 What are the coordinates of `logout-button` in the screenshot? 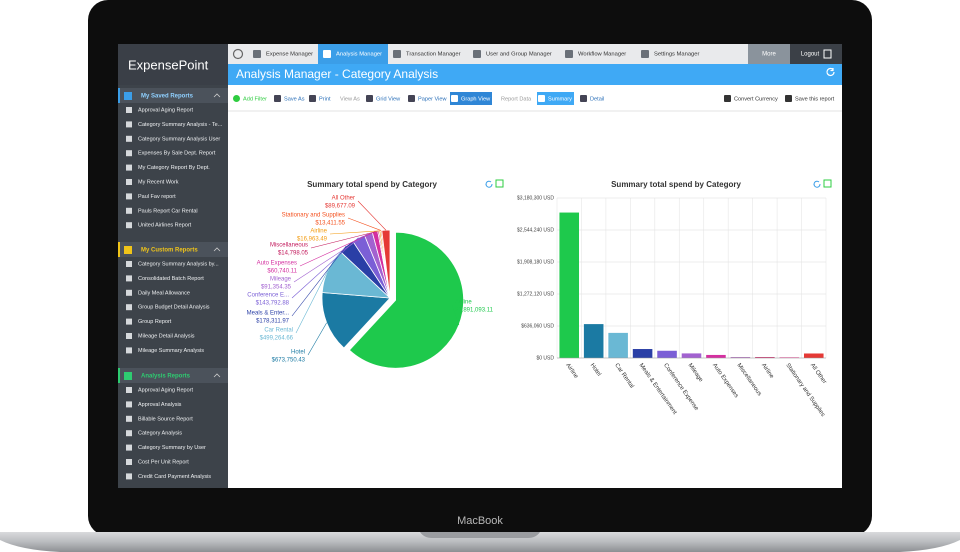 It's located at (816, 54).